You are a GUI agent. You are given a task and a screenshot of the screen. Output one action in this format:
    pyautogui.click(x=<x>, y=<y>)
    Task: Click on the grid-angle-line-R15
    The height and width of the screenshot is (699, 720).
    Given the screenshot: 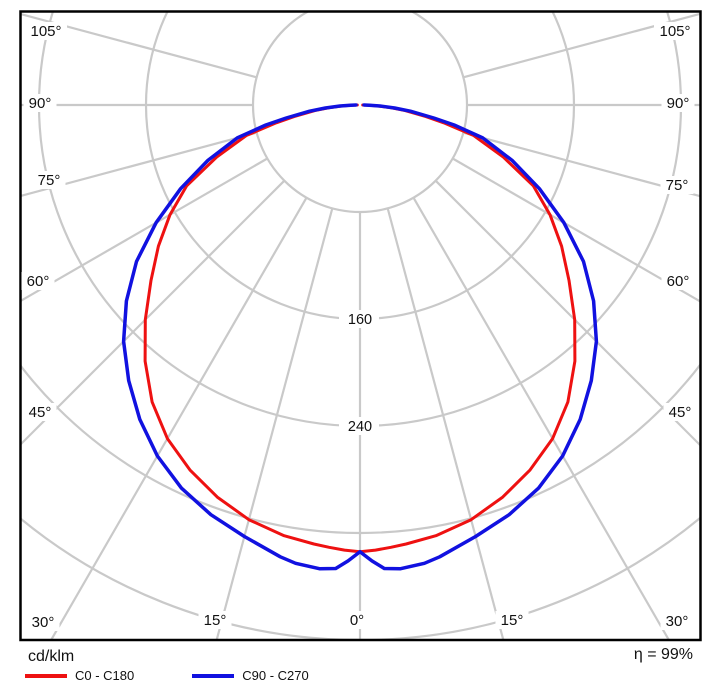 What is the action you would take?
    pyautogui.click(x=445, y=424)
    